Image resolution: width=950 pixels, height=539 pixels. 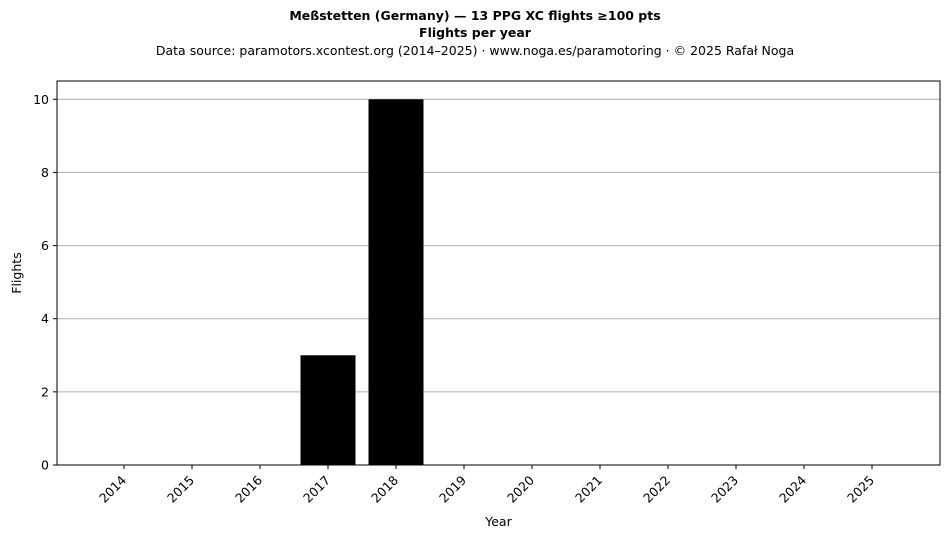 What do you see at coordinates (45, 282) in the screenshot?
I see `y-axis: 0 2 4 6 8 10` at bounding box center [45, 282].